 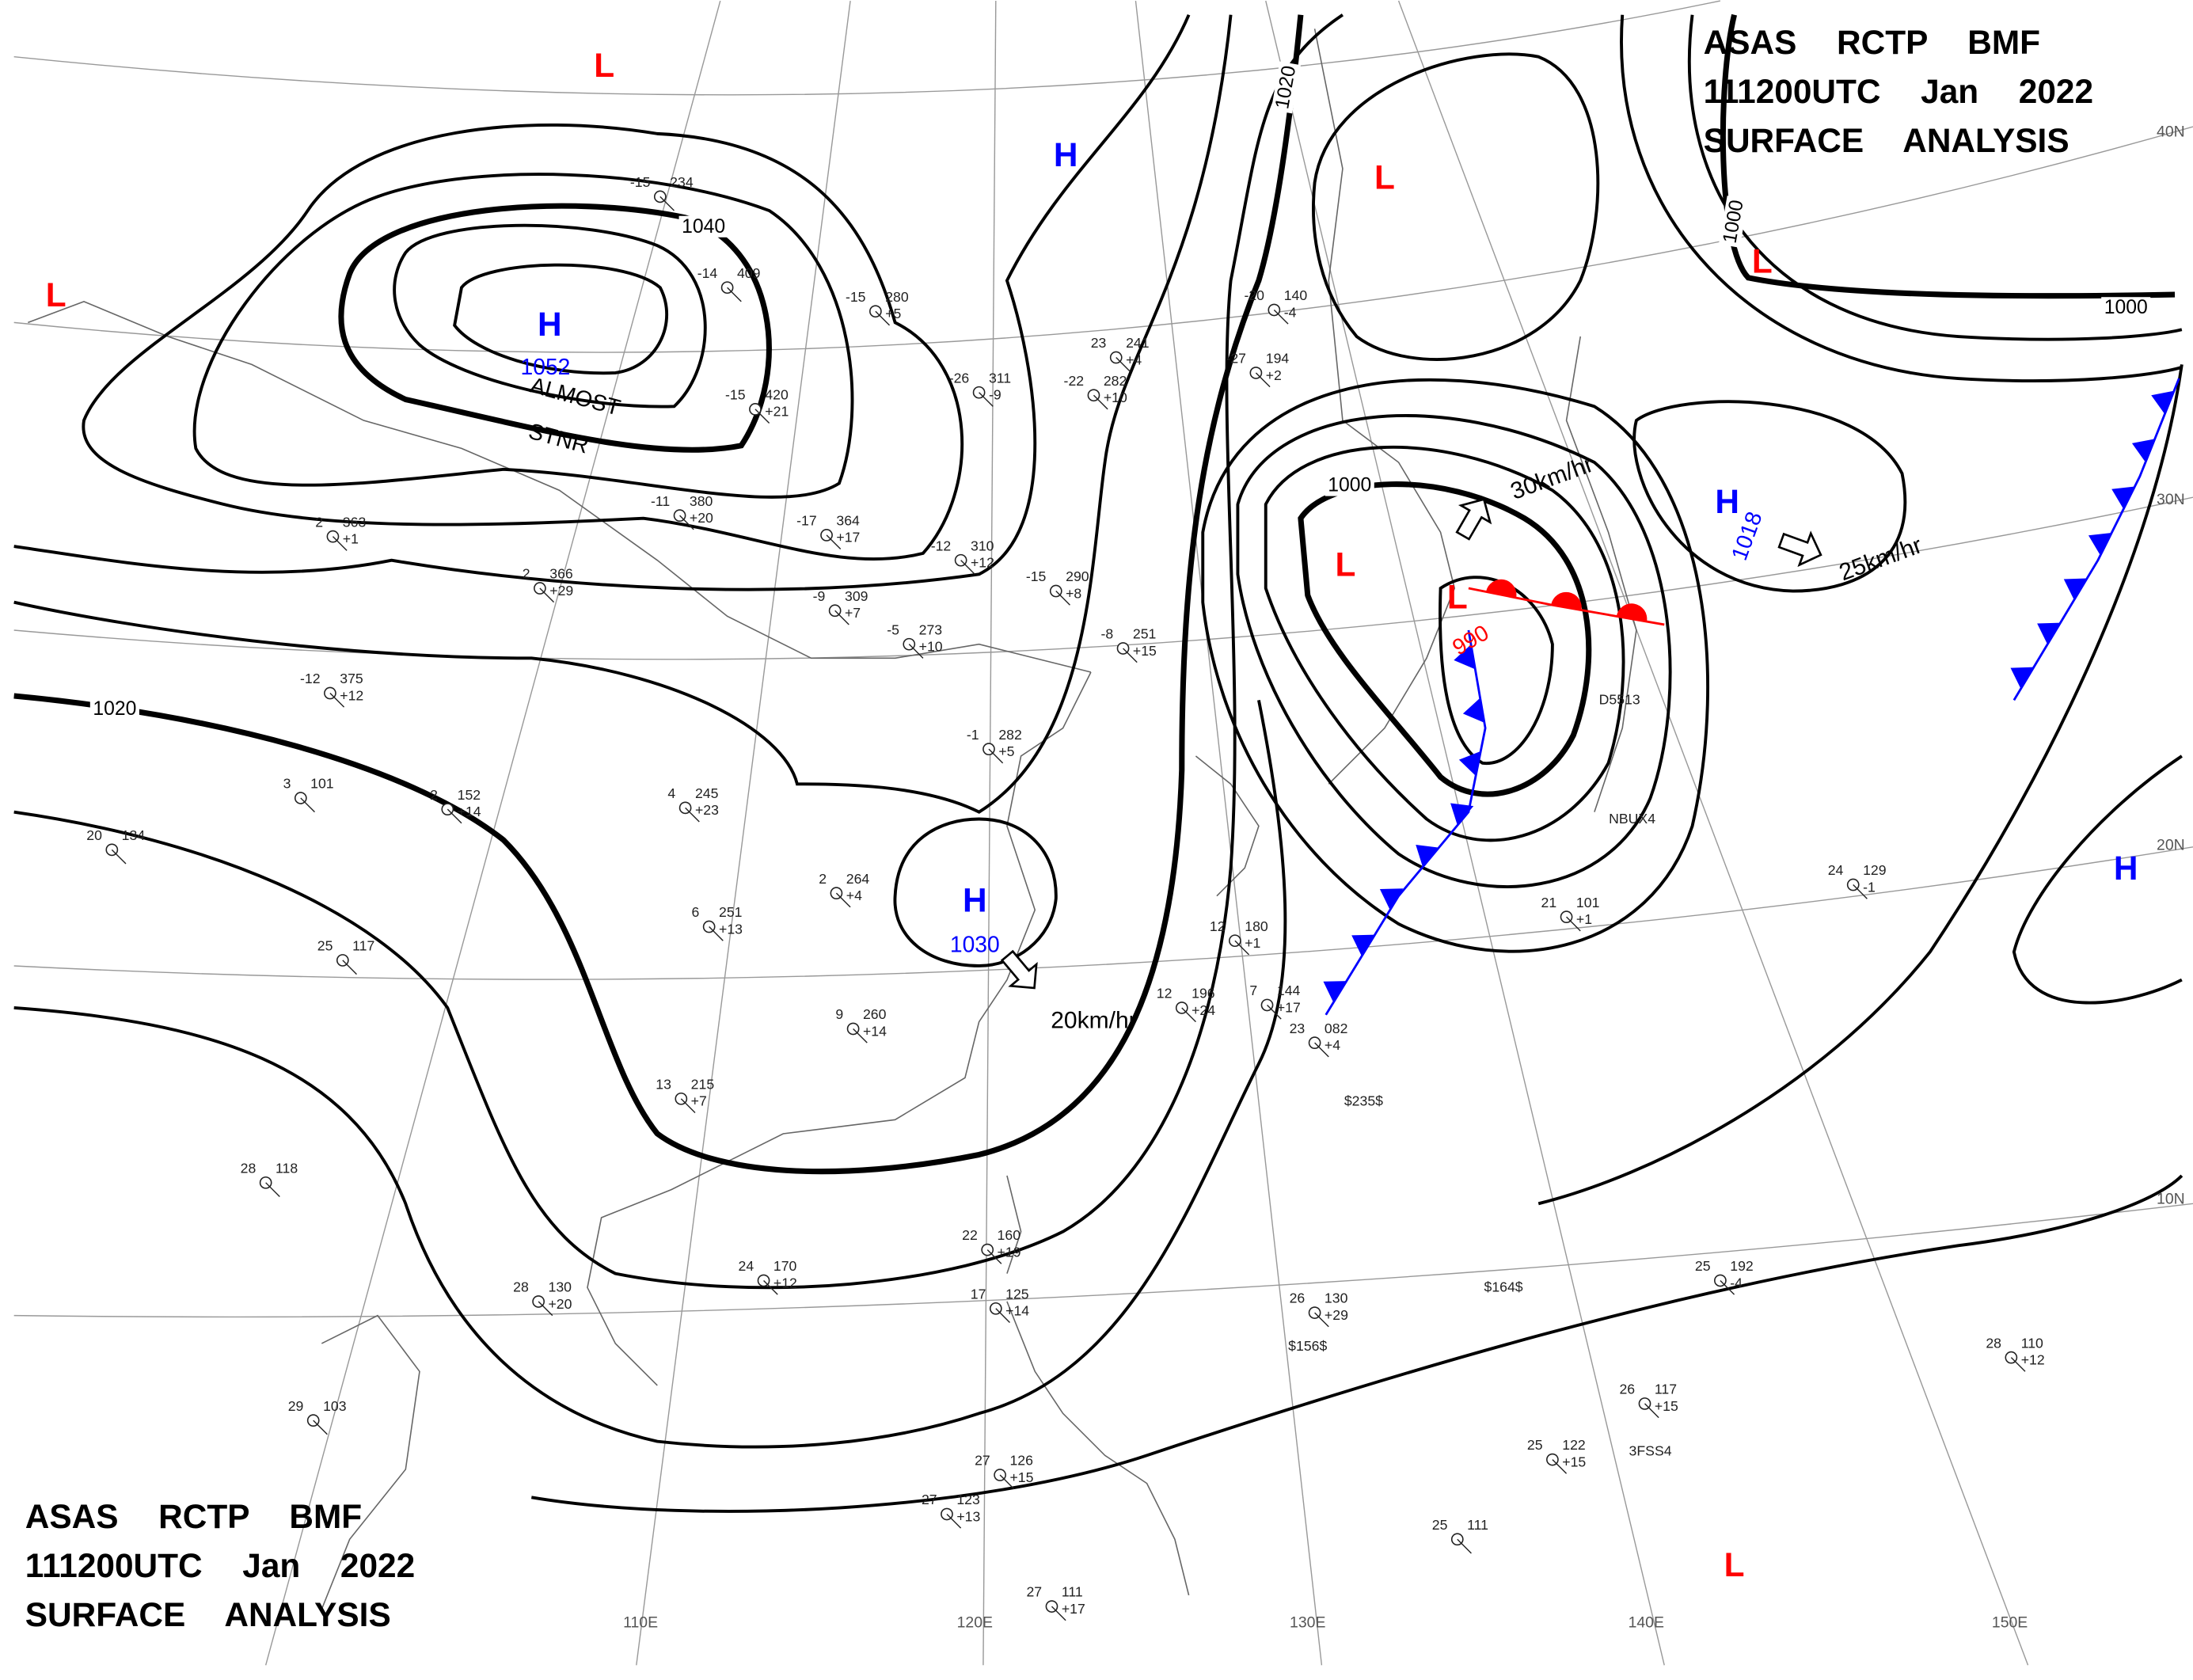 What do you see at coordinates (703, 1084) in the screenshot?
I see `station-pressure: 215` at bounding box center [703, 1084].